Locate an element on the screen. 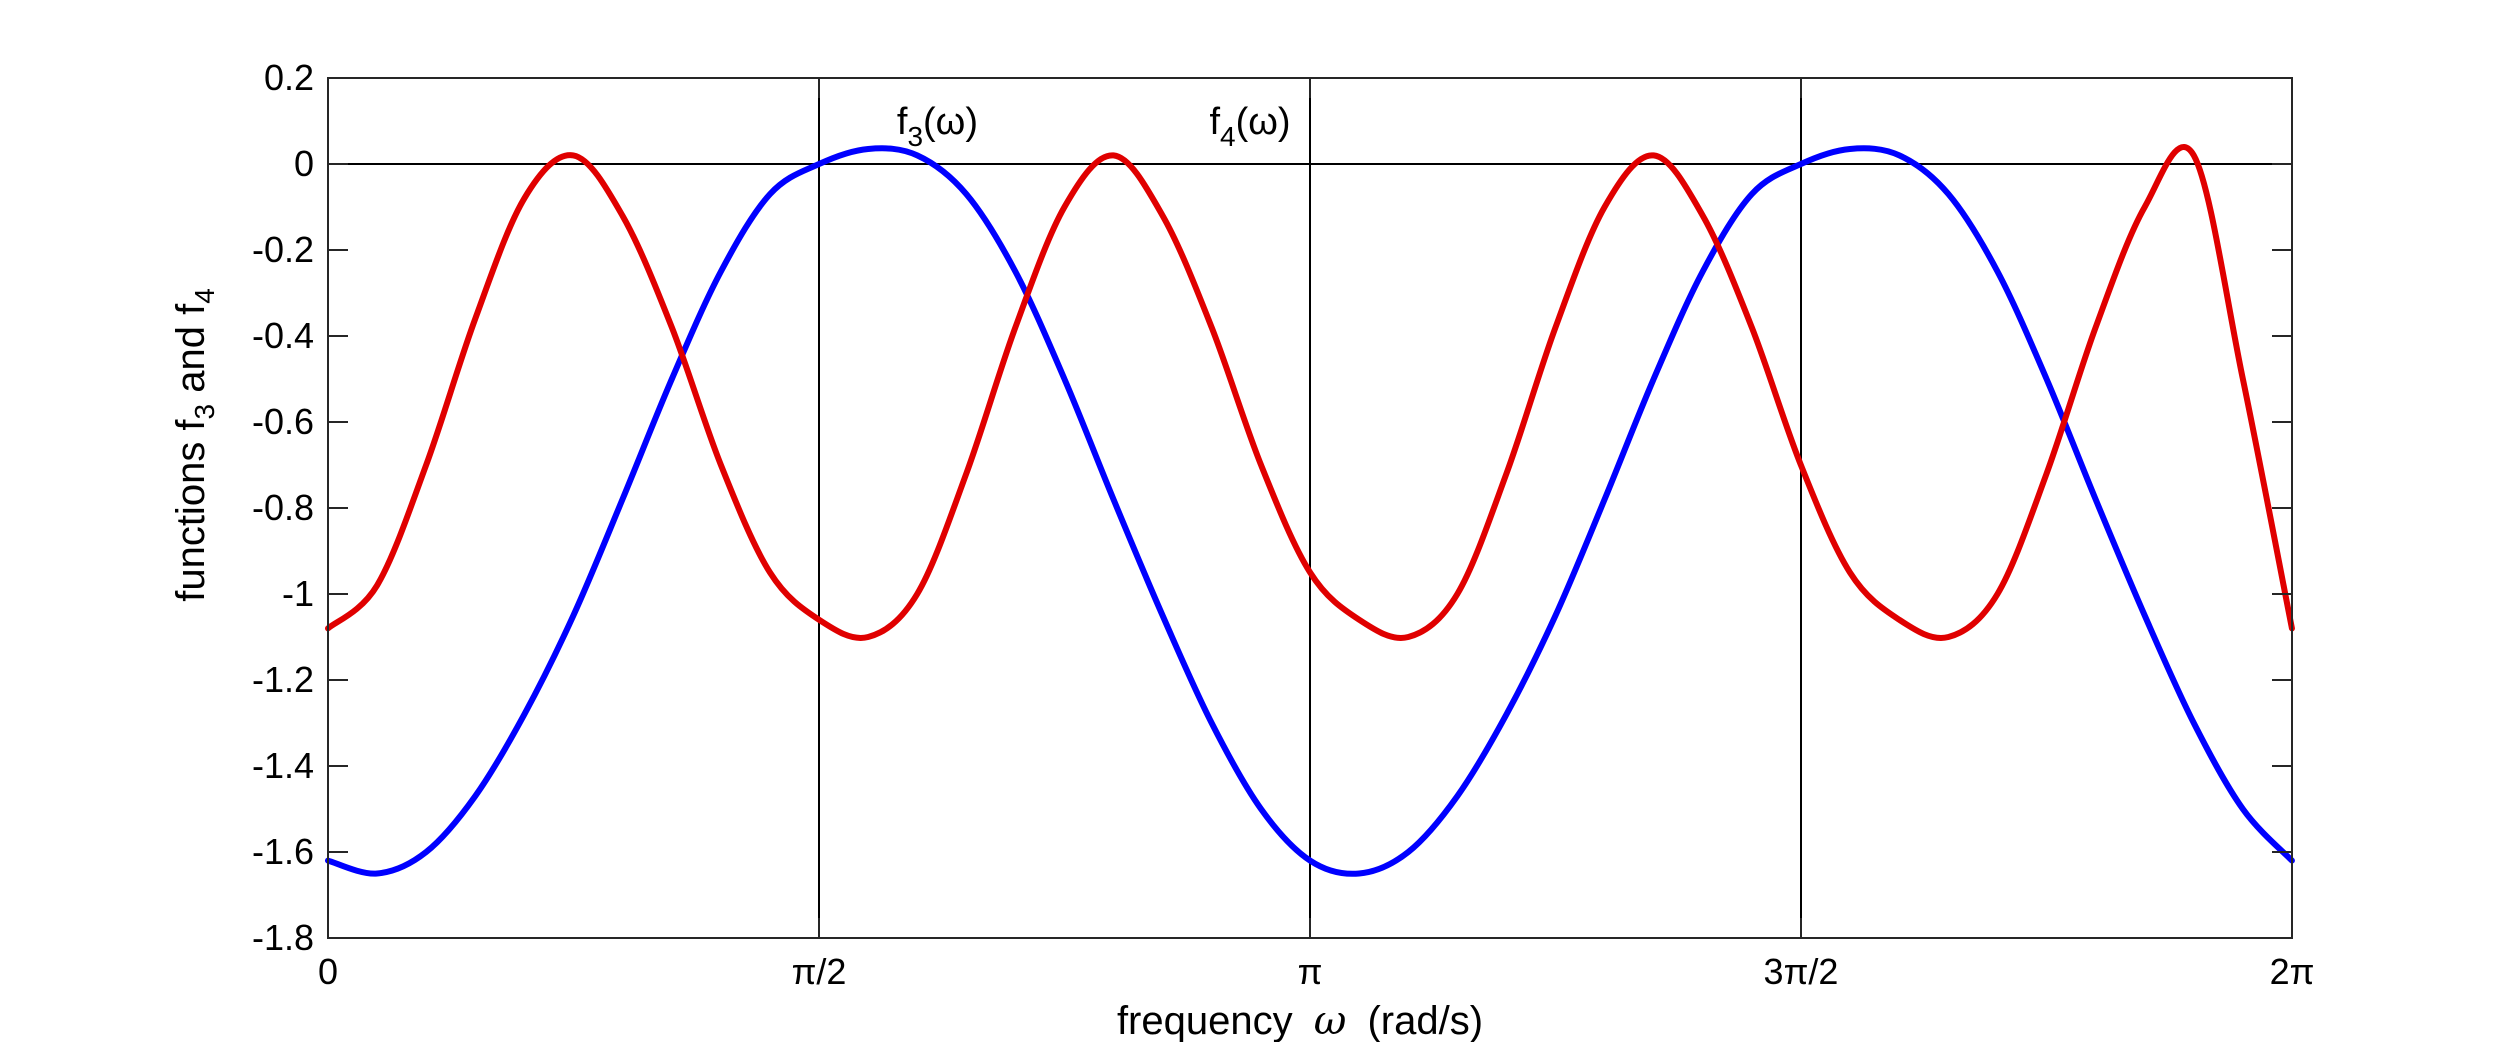 Image resolution: width=2500 pixels, height=1042 pixels. x-axis-label: frequency ω (rad/s) is located at coordinates (1300, 1020).